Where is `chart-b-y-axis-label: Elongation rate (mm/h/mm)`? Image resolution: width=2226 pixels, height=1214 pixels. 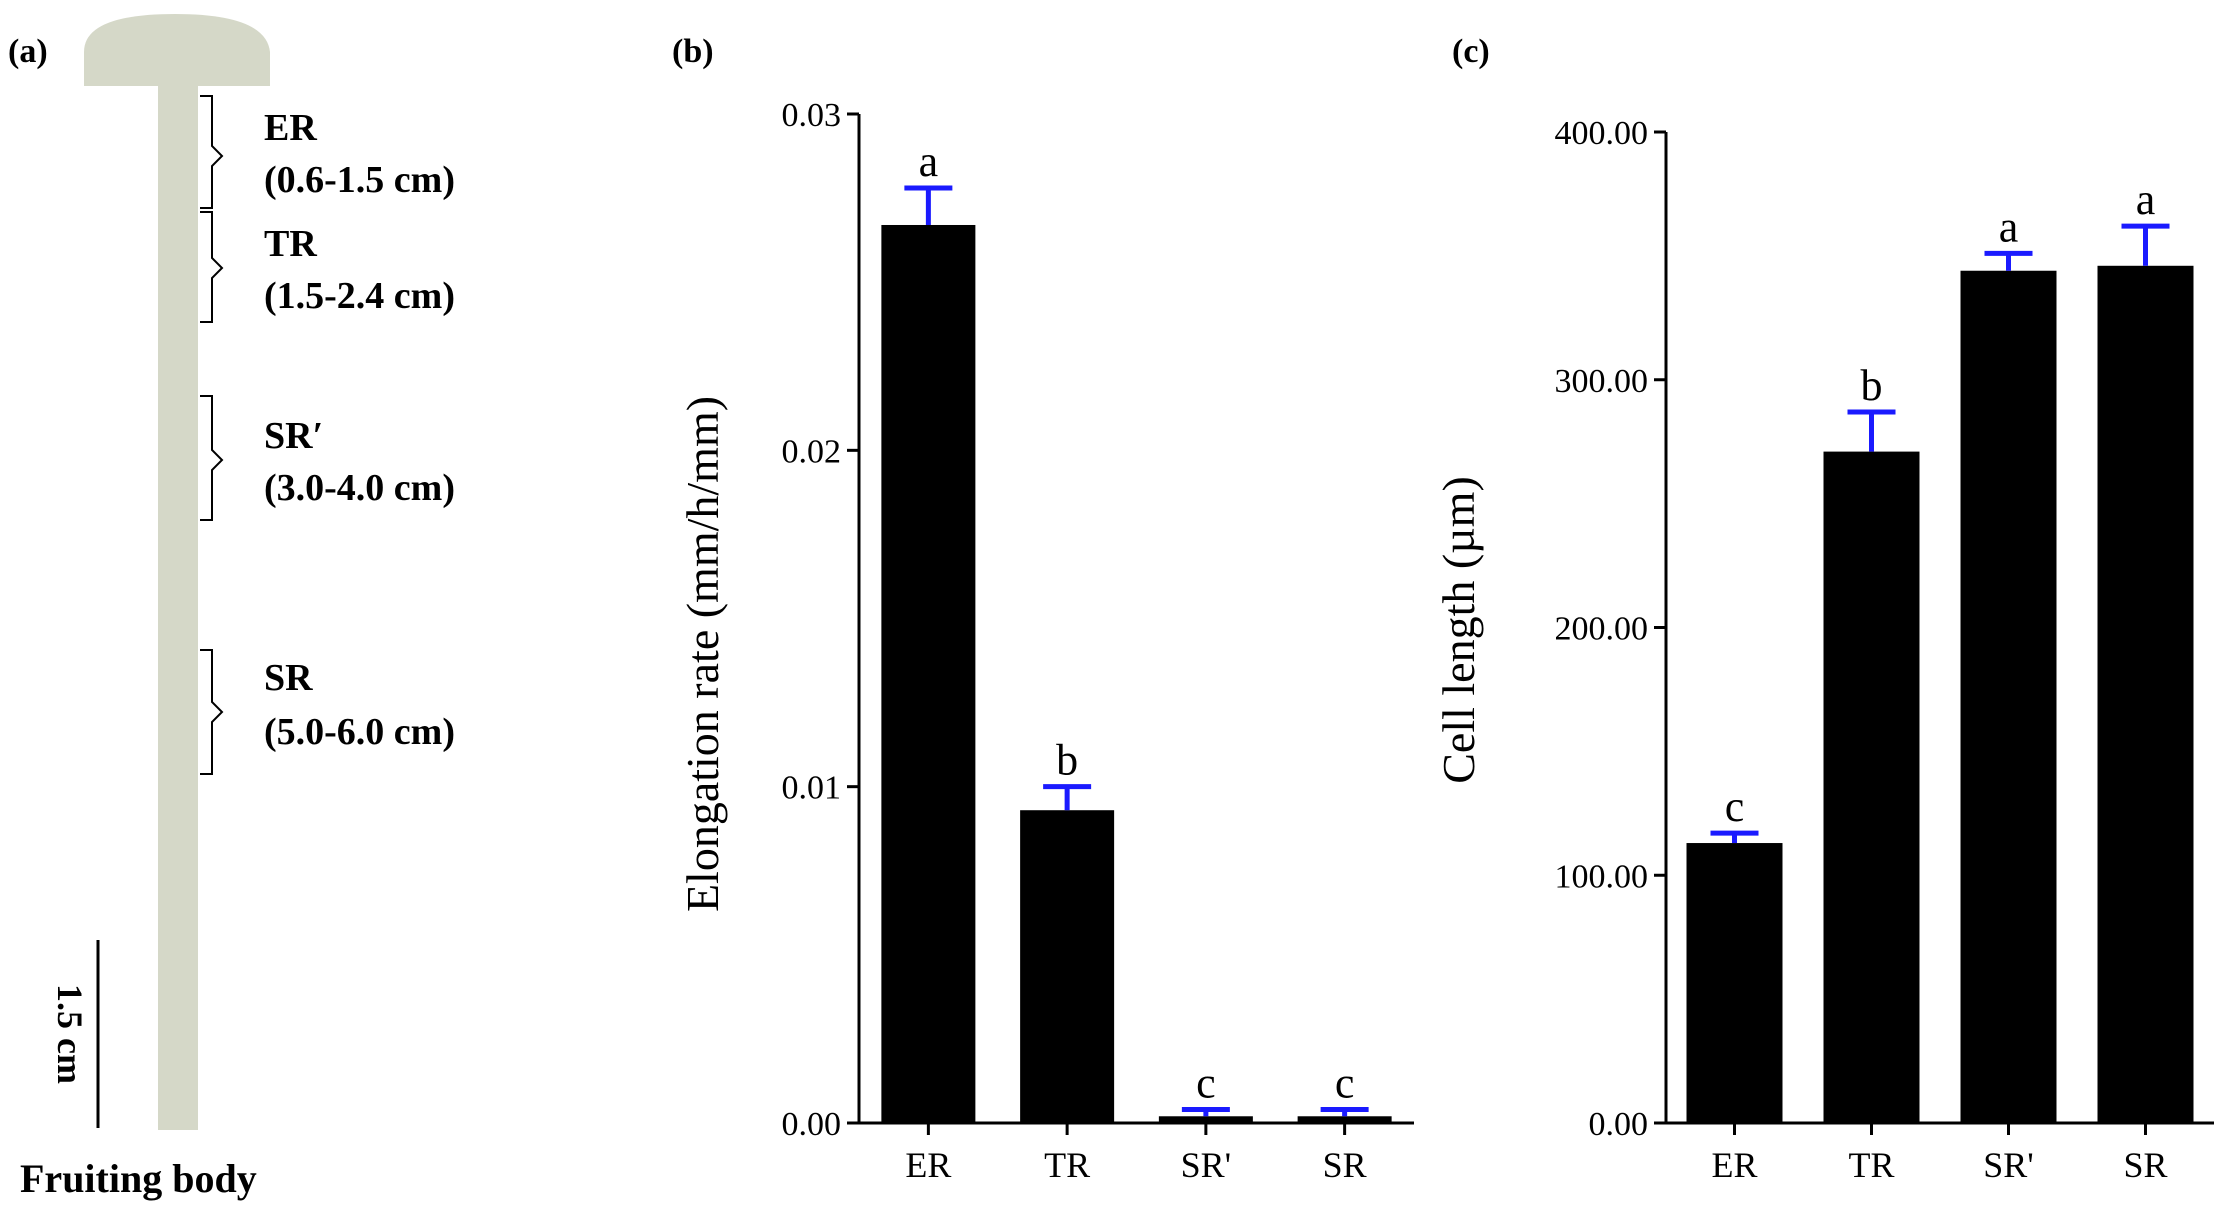
chart-b-y-axis-label: Elongation rate (mm/h/mm) is located at coordinates (702, 654).